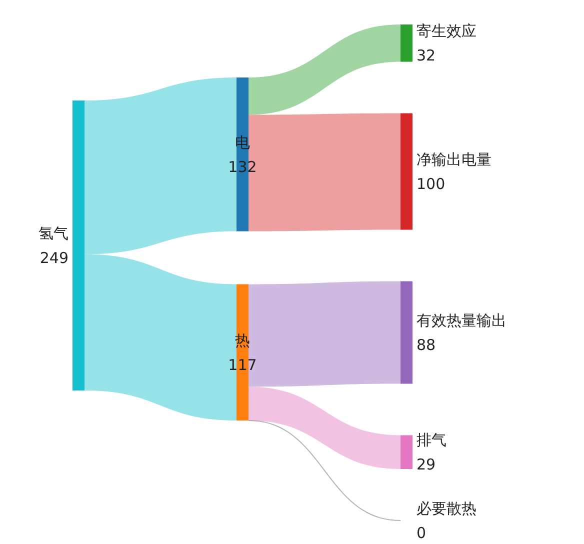  I want to click on data-label: 0, so click(421, 533).